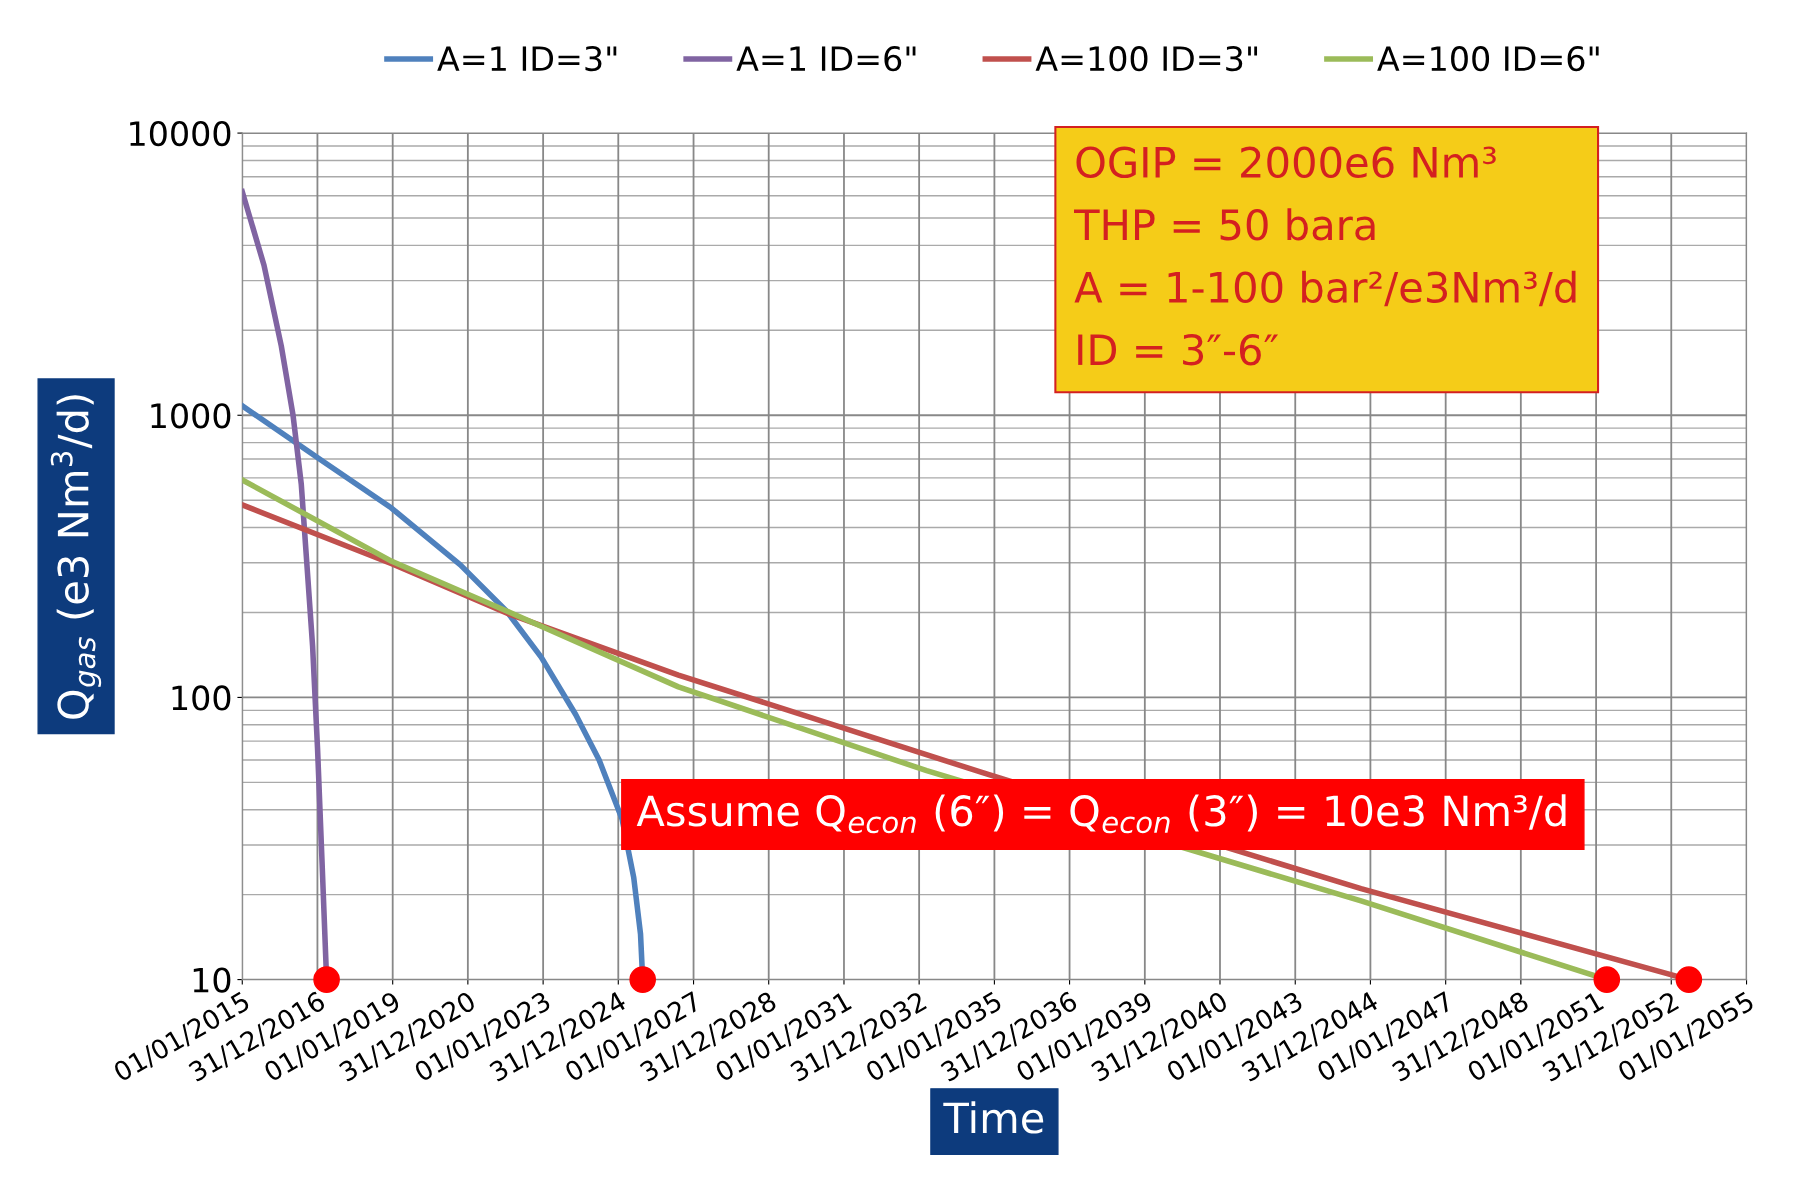 Image resolution: width=1808 pixels, height=1199 pixels. I want to click on legend-label: A=1 ID=3", so click(527, 59).